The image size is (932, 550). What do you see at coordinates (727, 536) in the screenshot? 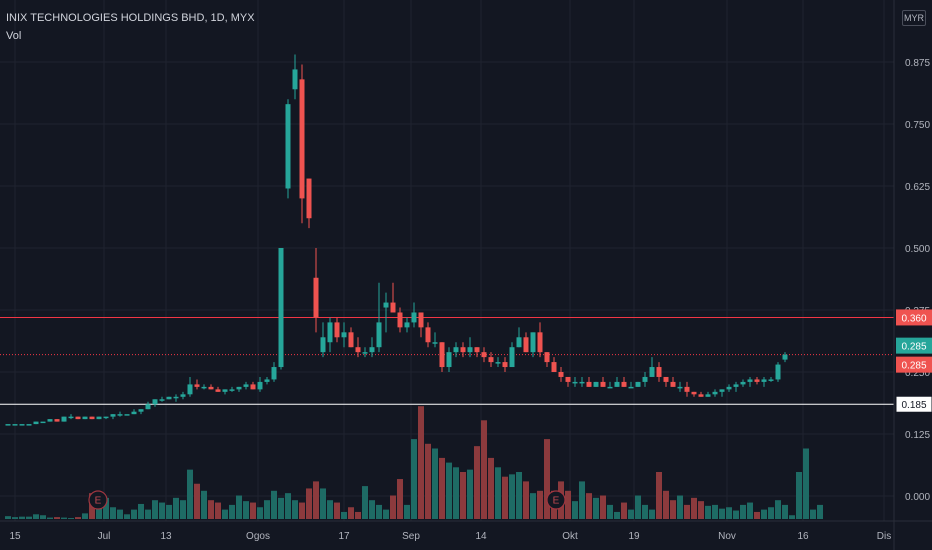
I see `x-tick-label: Nov` at bounding box center [727, 536].